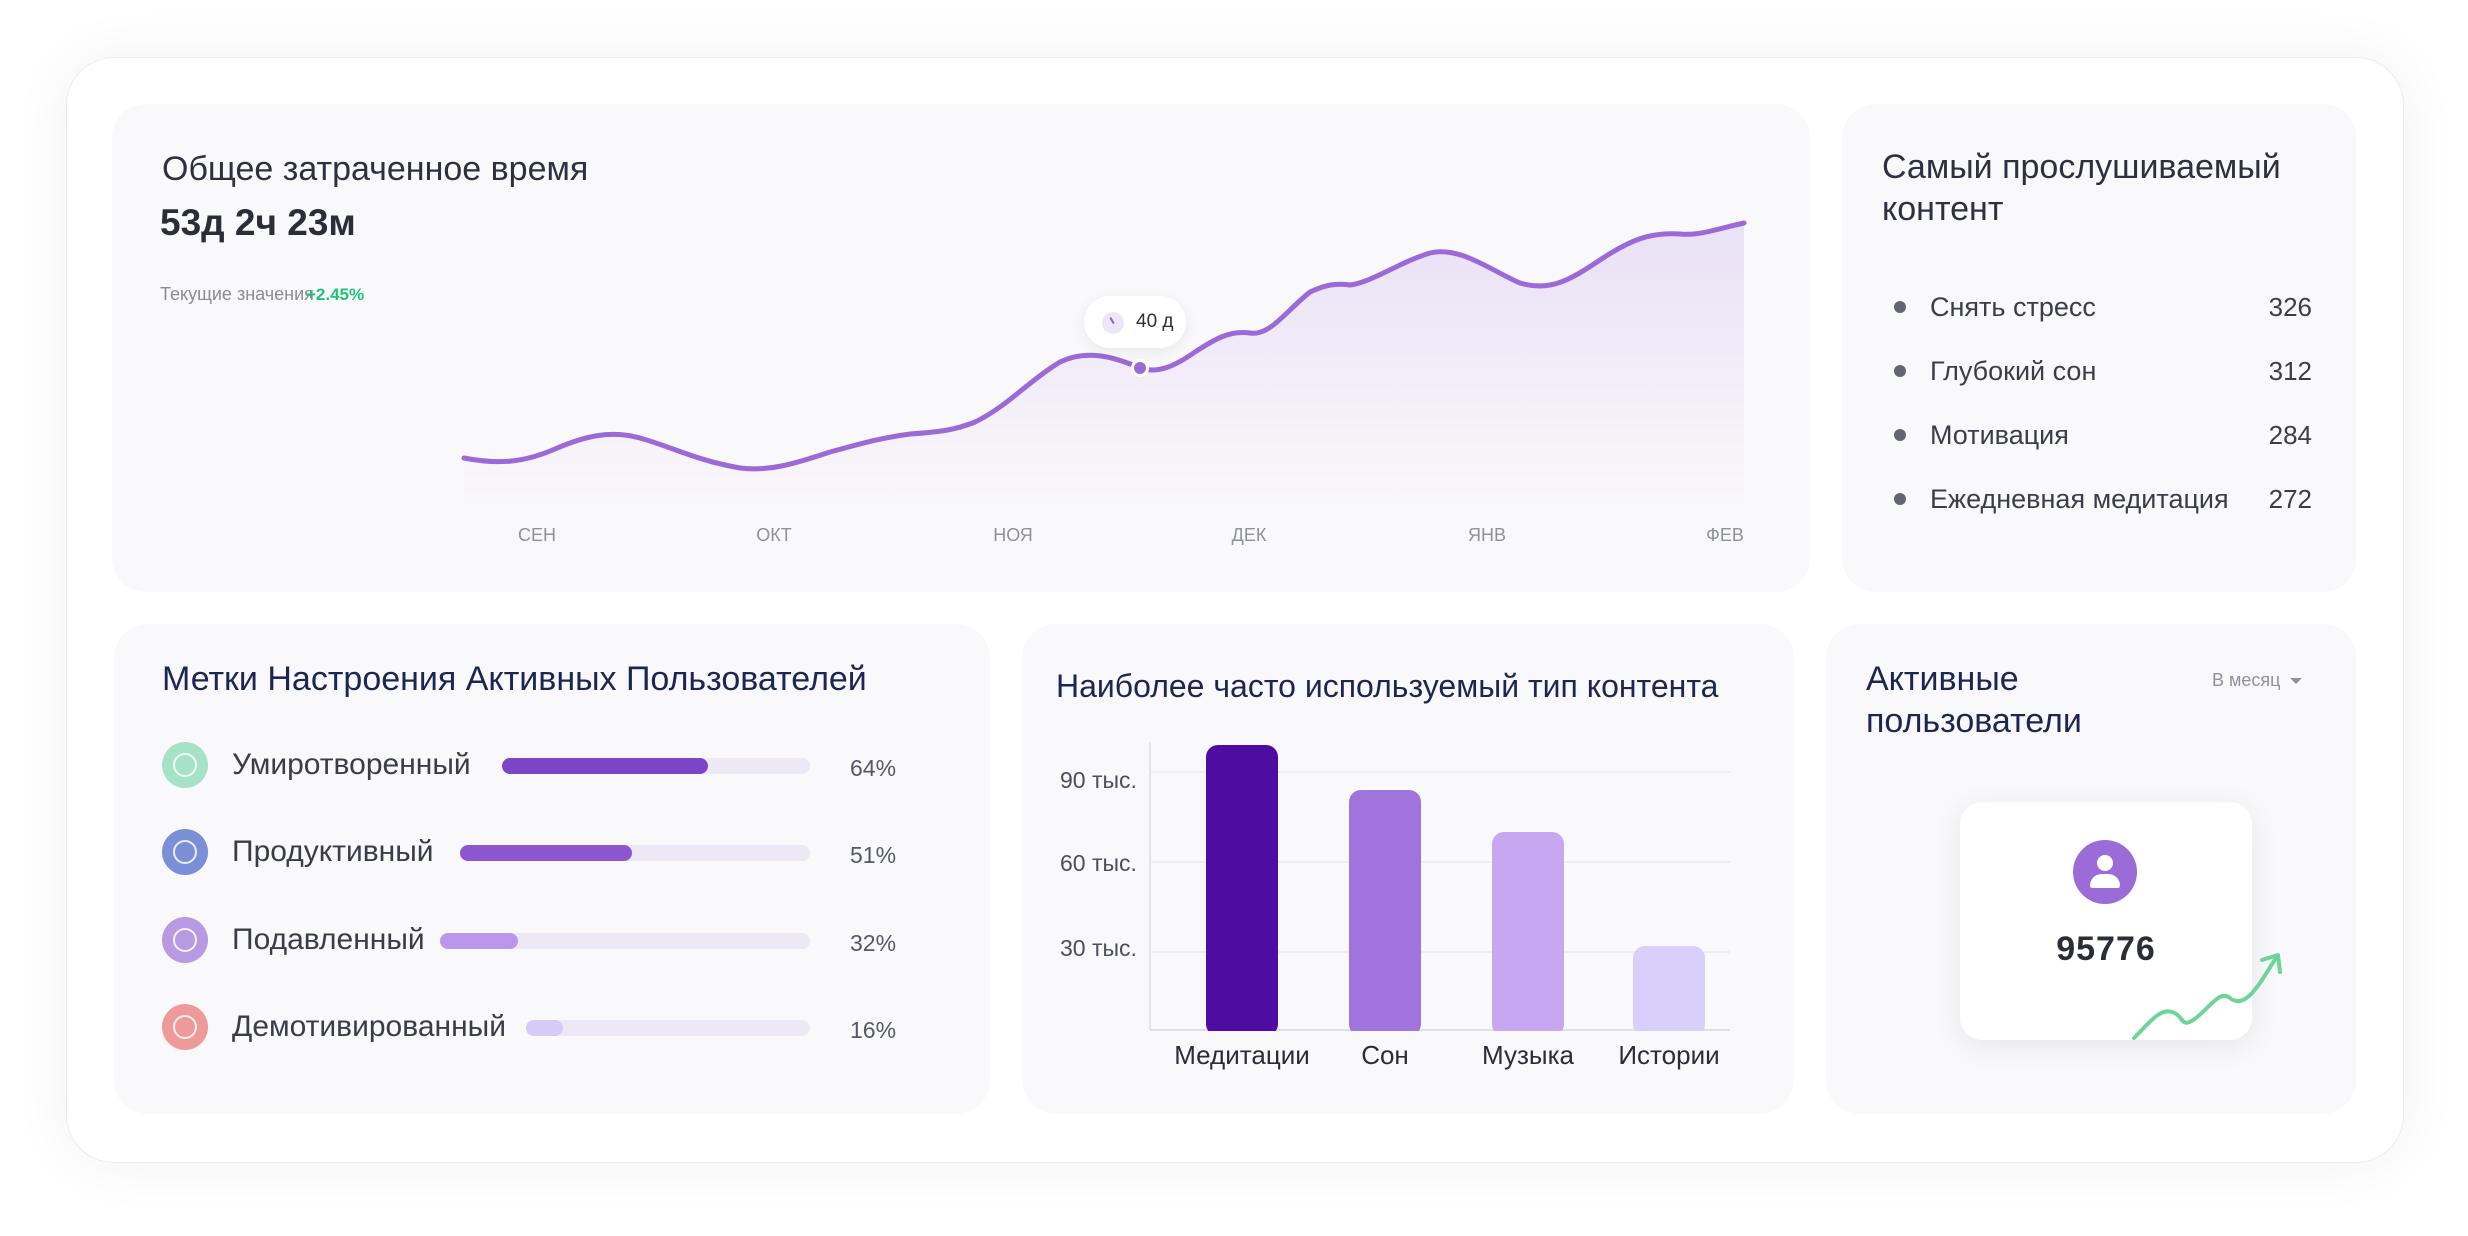  I want to click on x-category-label: Сон, so click(1385, 1055).